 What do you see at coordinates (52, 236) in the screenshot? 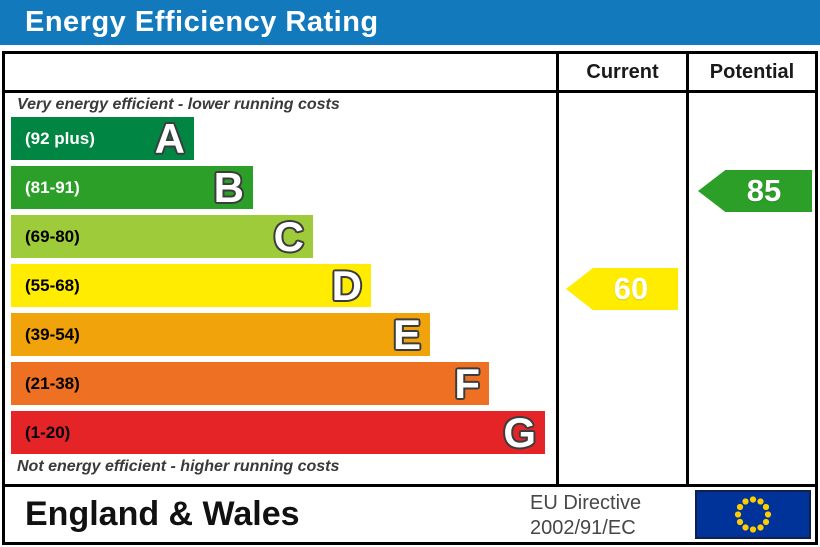
I see `band-range-label: (69-80)` at bounding box center [52, 236].